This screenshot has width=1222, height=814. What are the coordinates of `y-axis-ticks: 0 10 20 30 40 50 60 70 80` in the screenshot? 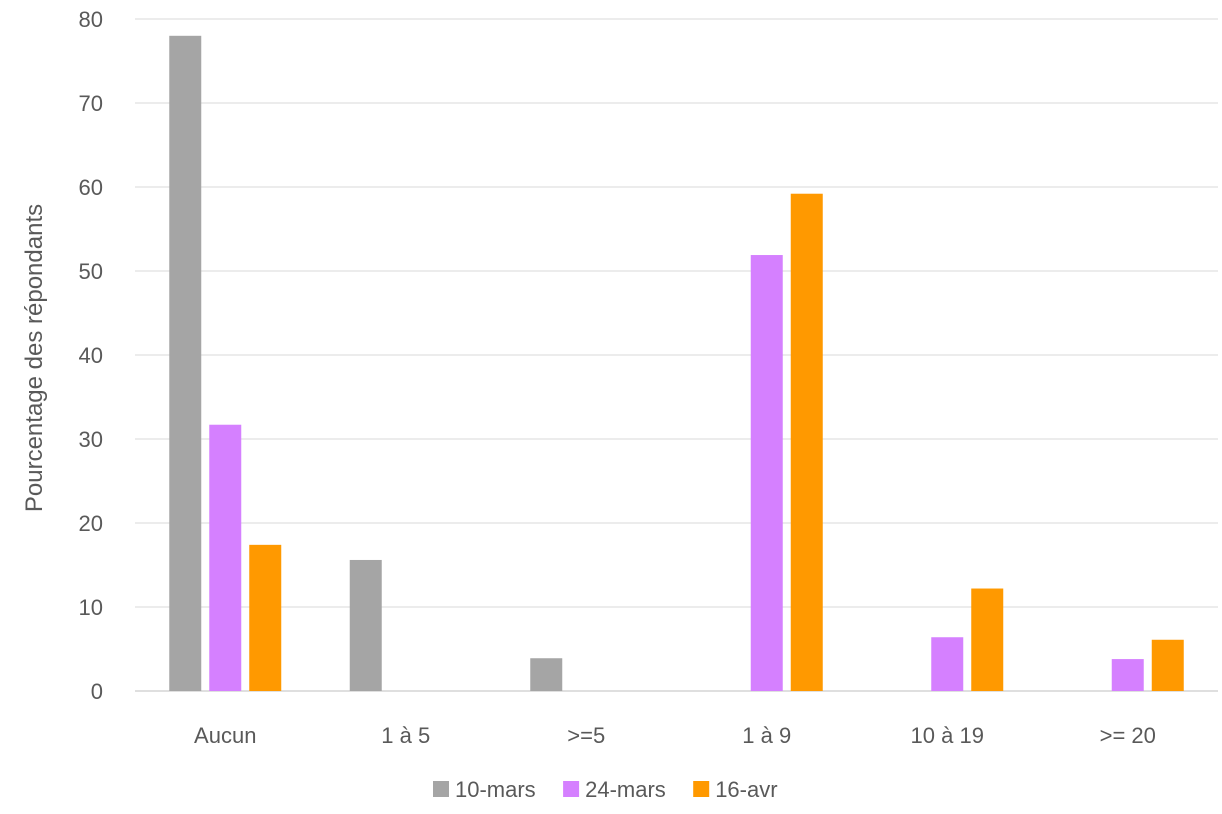 It's located at (91, 355).